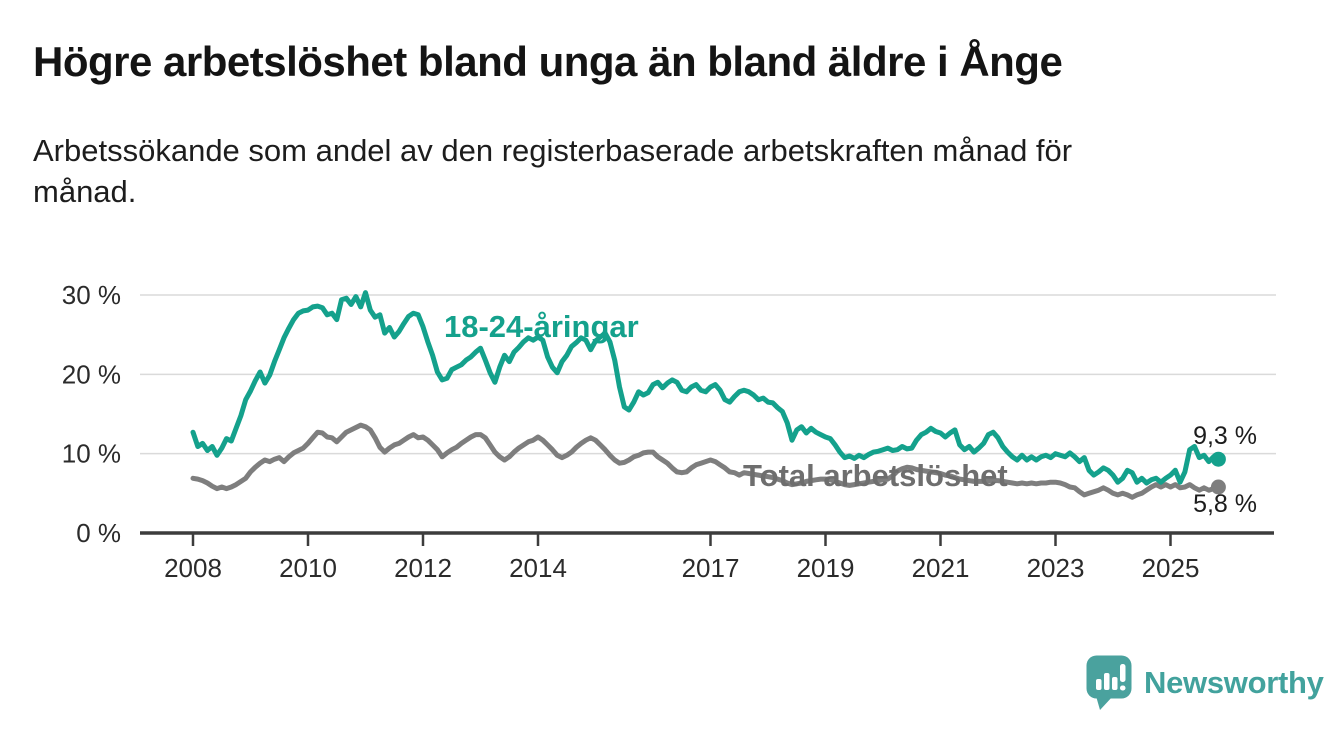 This screenshot has height=734, width=1340. Describe the element at coordinates (875, 475) in the screenshot. I see `series-label-total-unemployment: Total arbetslöshet` at that location.